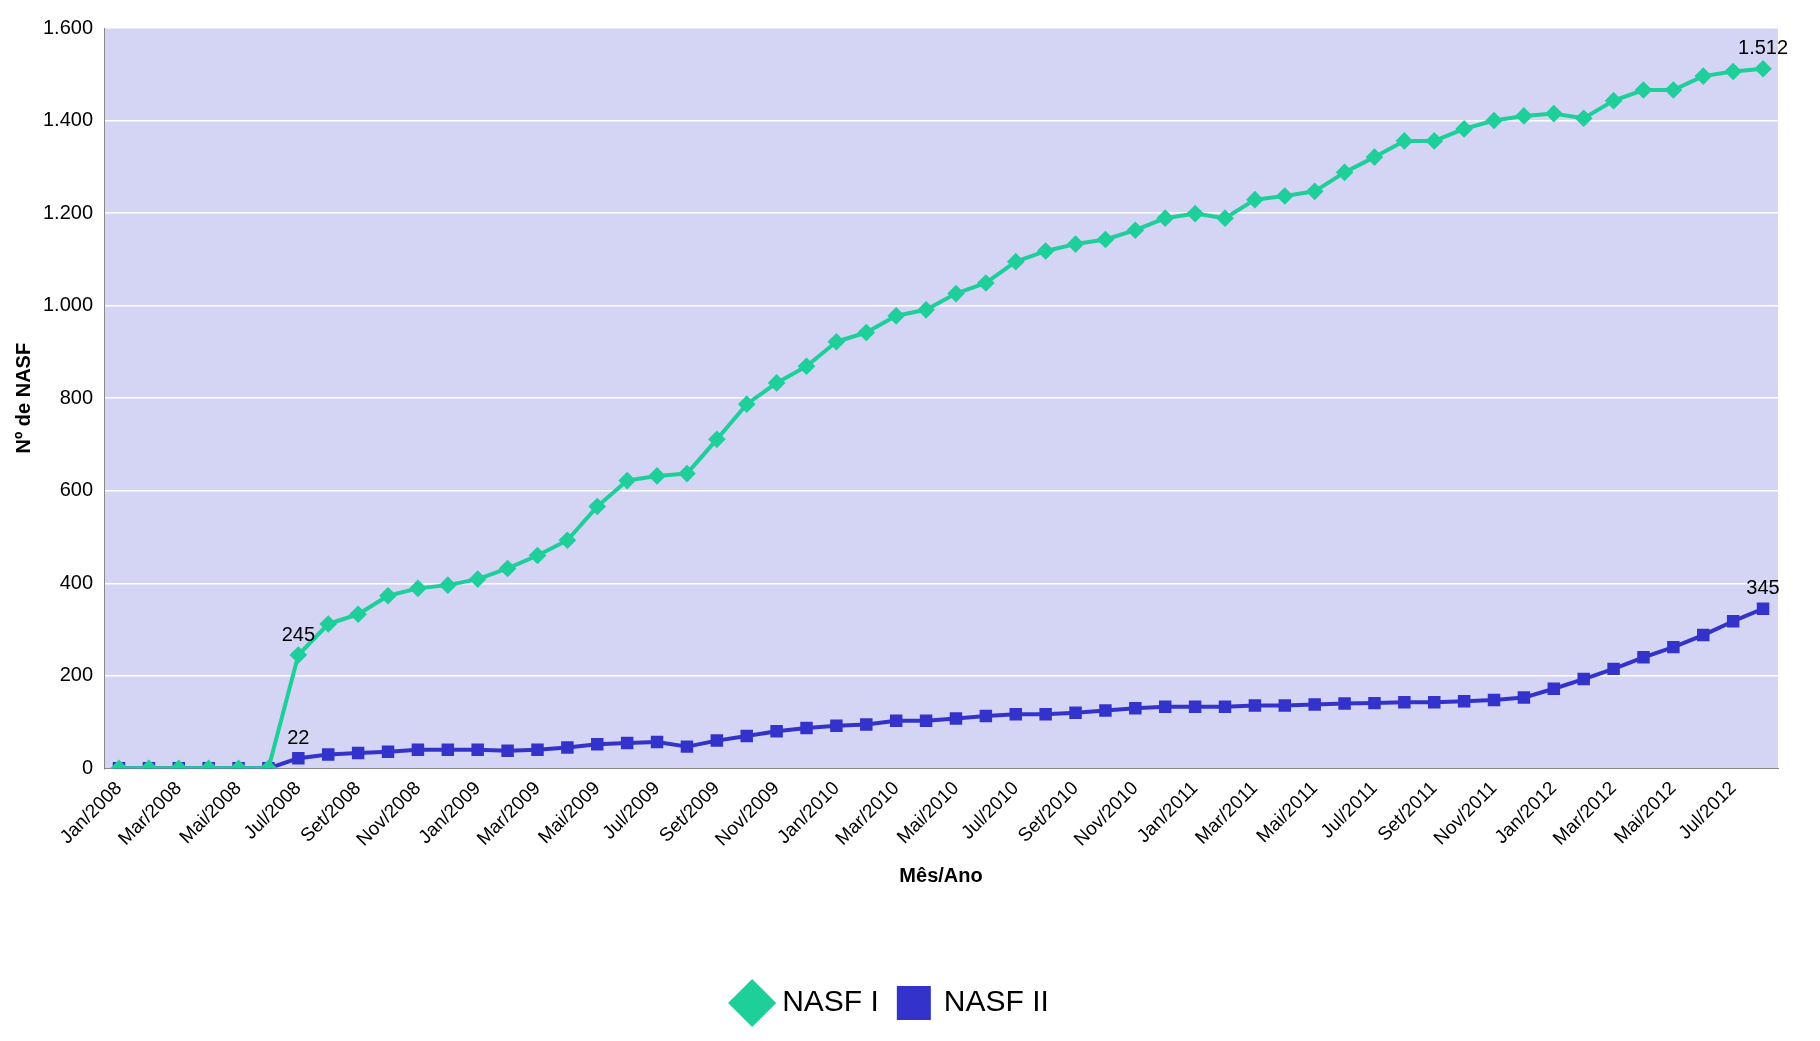  Describe the element at coordinates (68, 26) in the screenshot. I see `y-tick-label: 1.600` at that location.